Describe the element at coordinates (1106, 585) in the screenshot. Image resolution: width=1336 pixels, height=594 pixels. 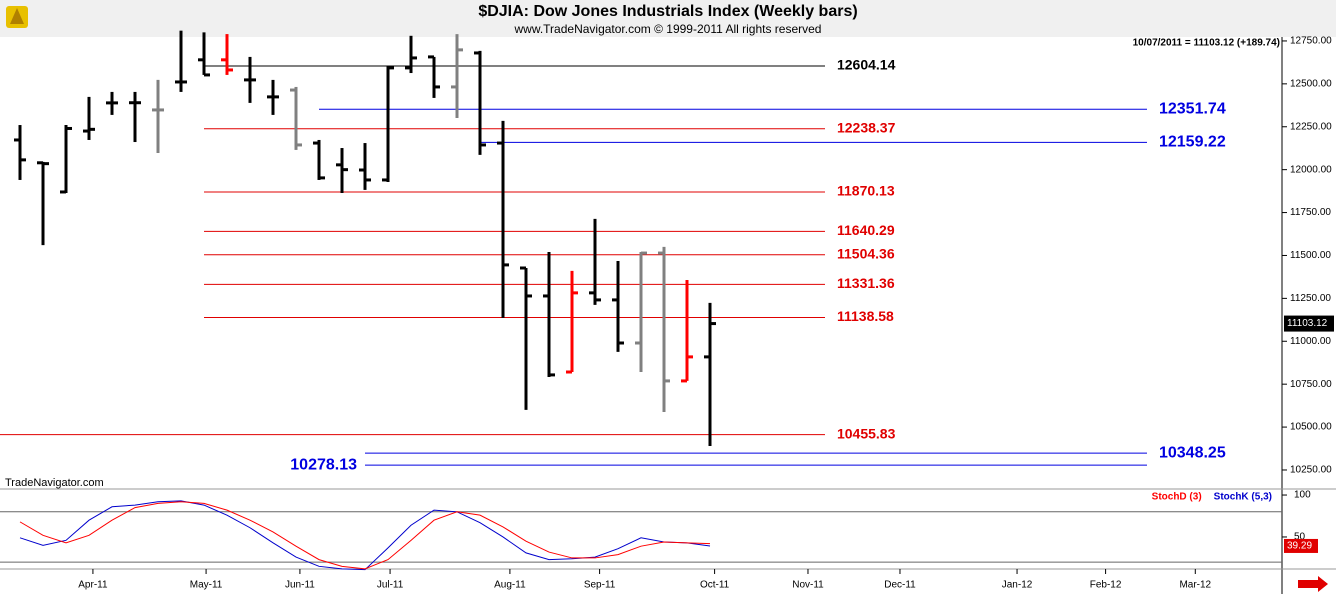
I see `x-tick-label: Feb-12` at that location.